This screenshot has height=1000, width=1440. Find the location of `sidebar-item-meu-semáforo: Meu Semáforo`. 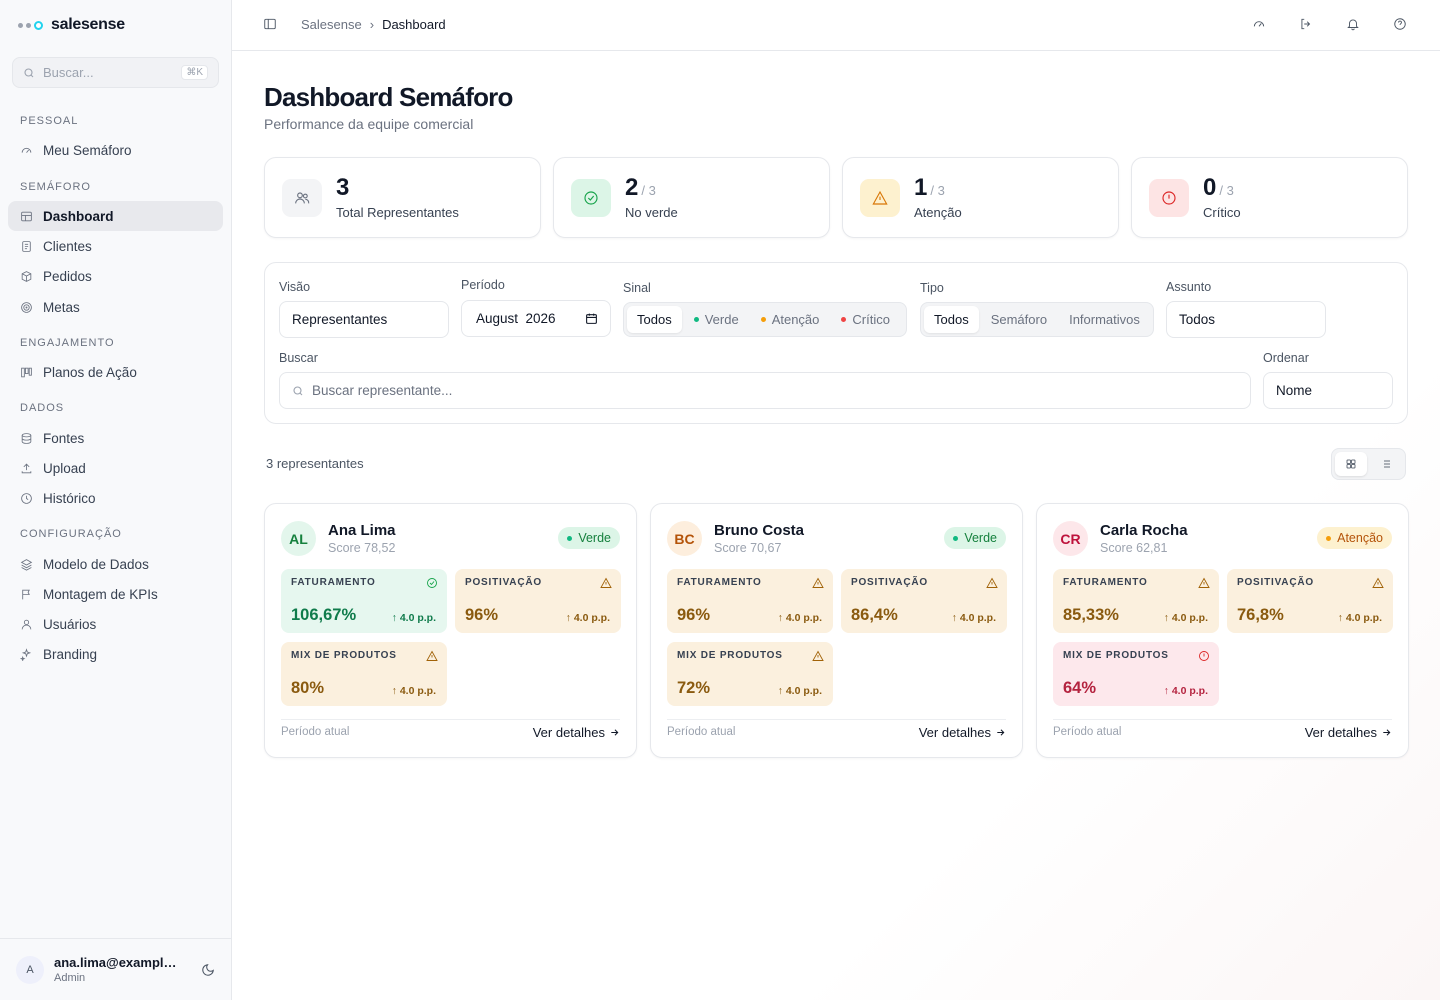

sidebar-item-meu-semáforo: Meu Semáforo is located at coordinates (115, 150).